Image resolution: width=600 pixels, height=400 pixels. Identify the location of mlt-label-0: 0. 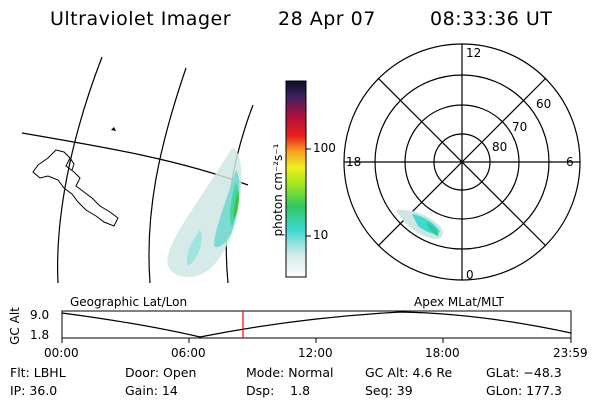
(470, 275).